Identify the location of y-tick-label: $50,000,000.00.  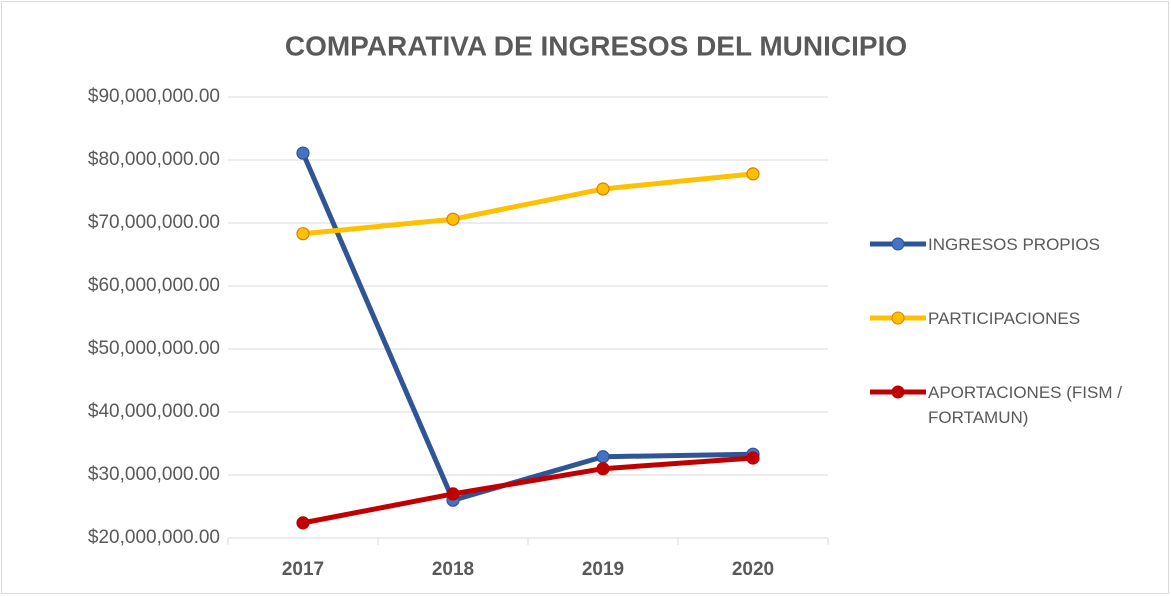
(154, 348).